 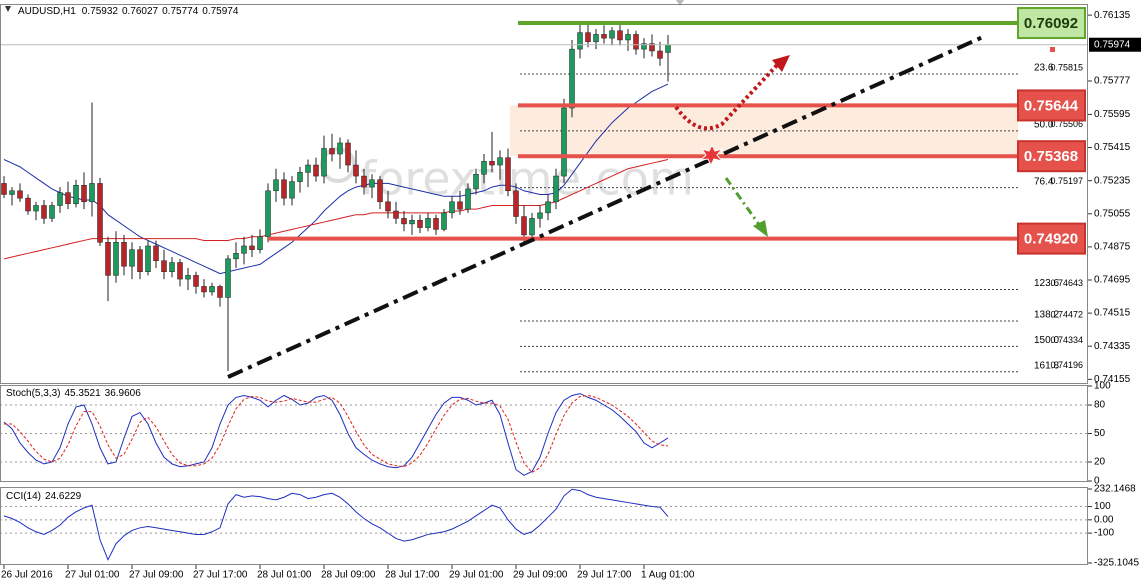 What do you see at coordinates (1115, 44) in the screenshot?
I see `current-price-box` at bounding box center [1115, 44].